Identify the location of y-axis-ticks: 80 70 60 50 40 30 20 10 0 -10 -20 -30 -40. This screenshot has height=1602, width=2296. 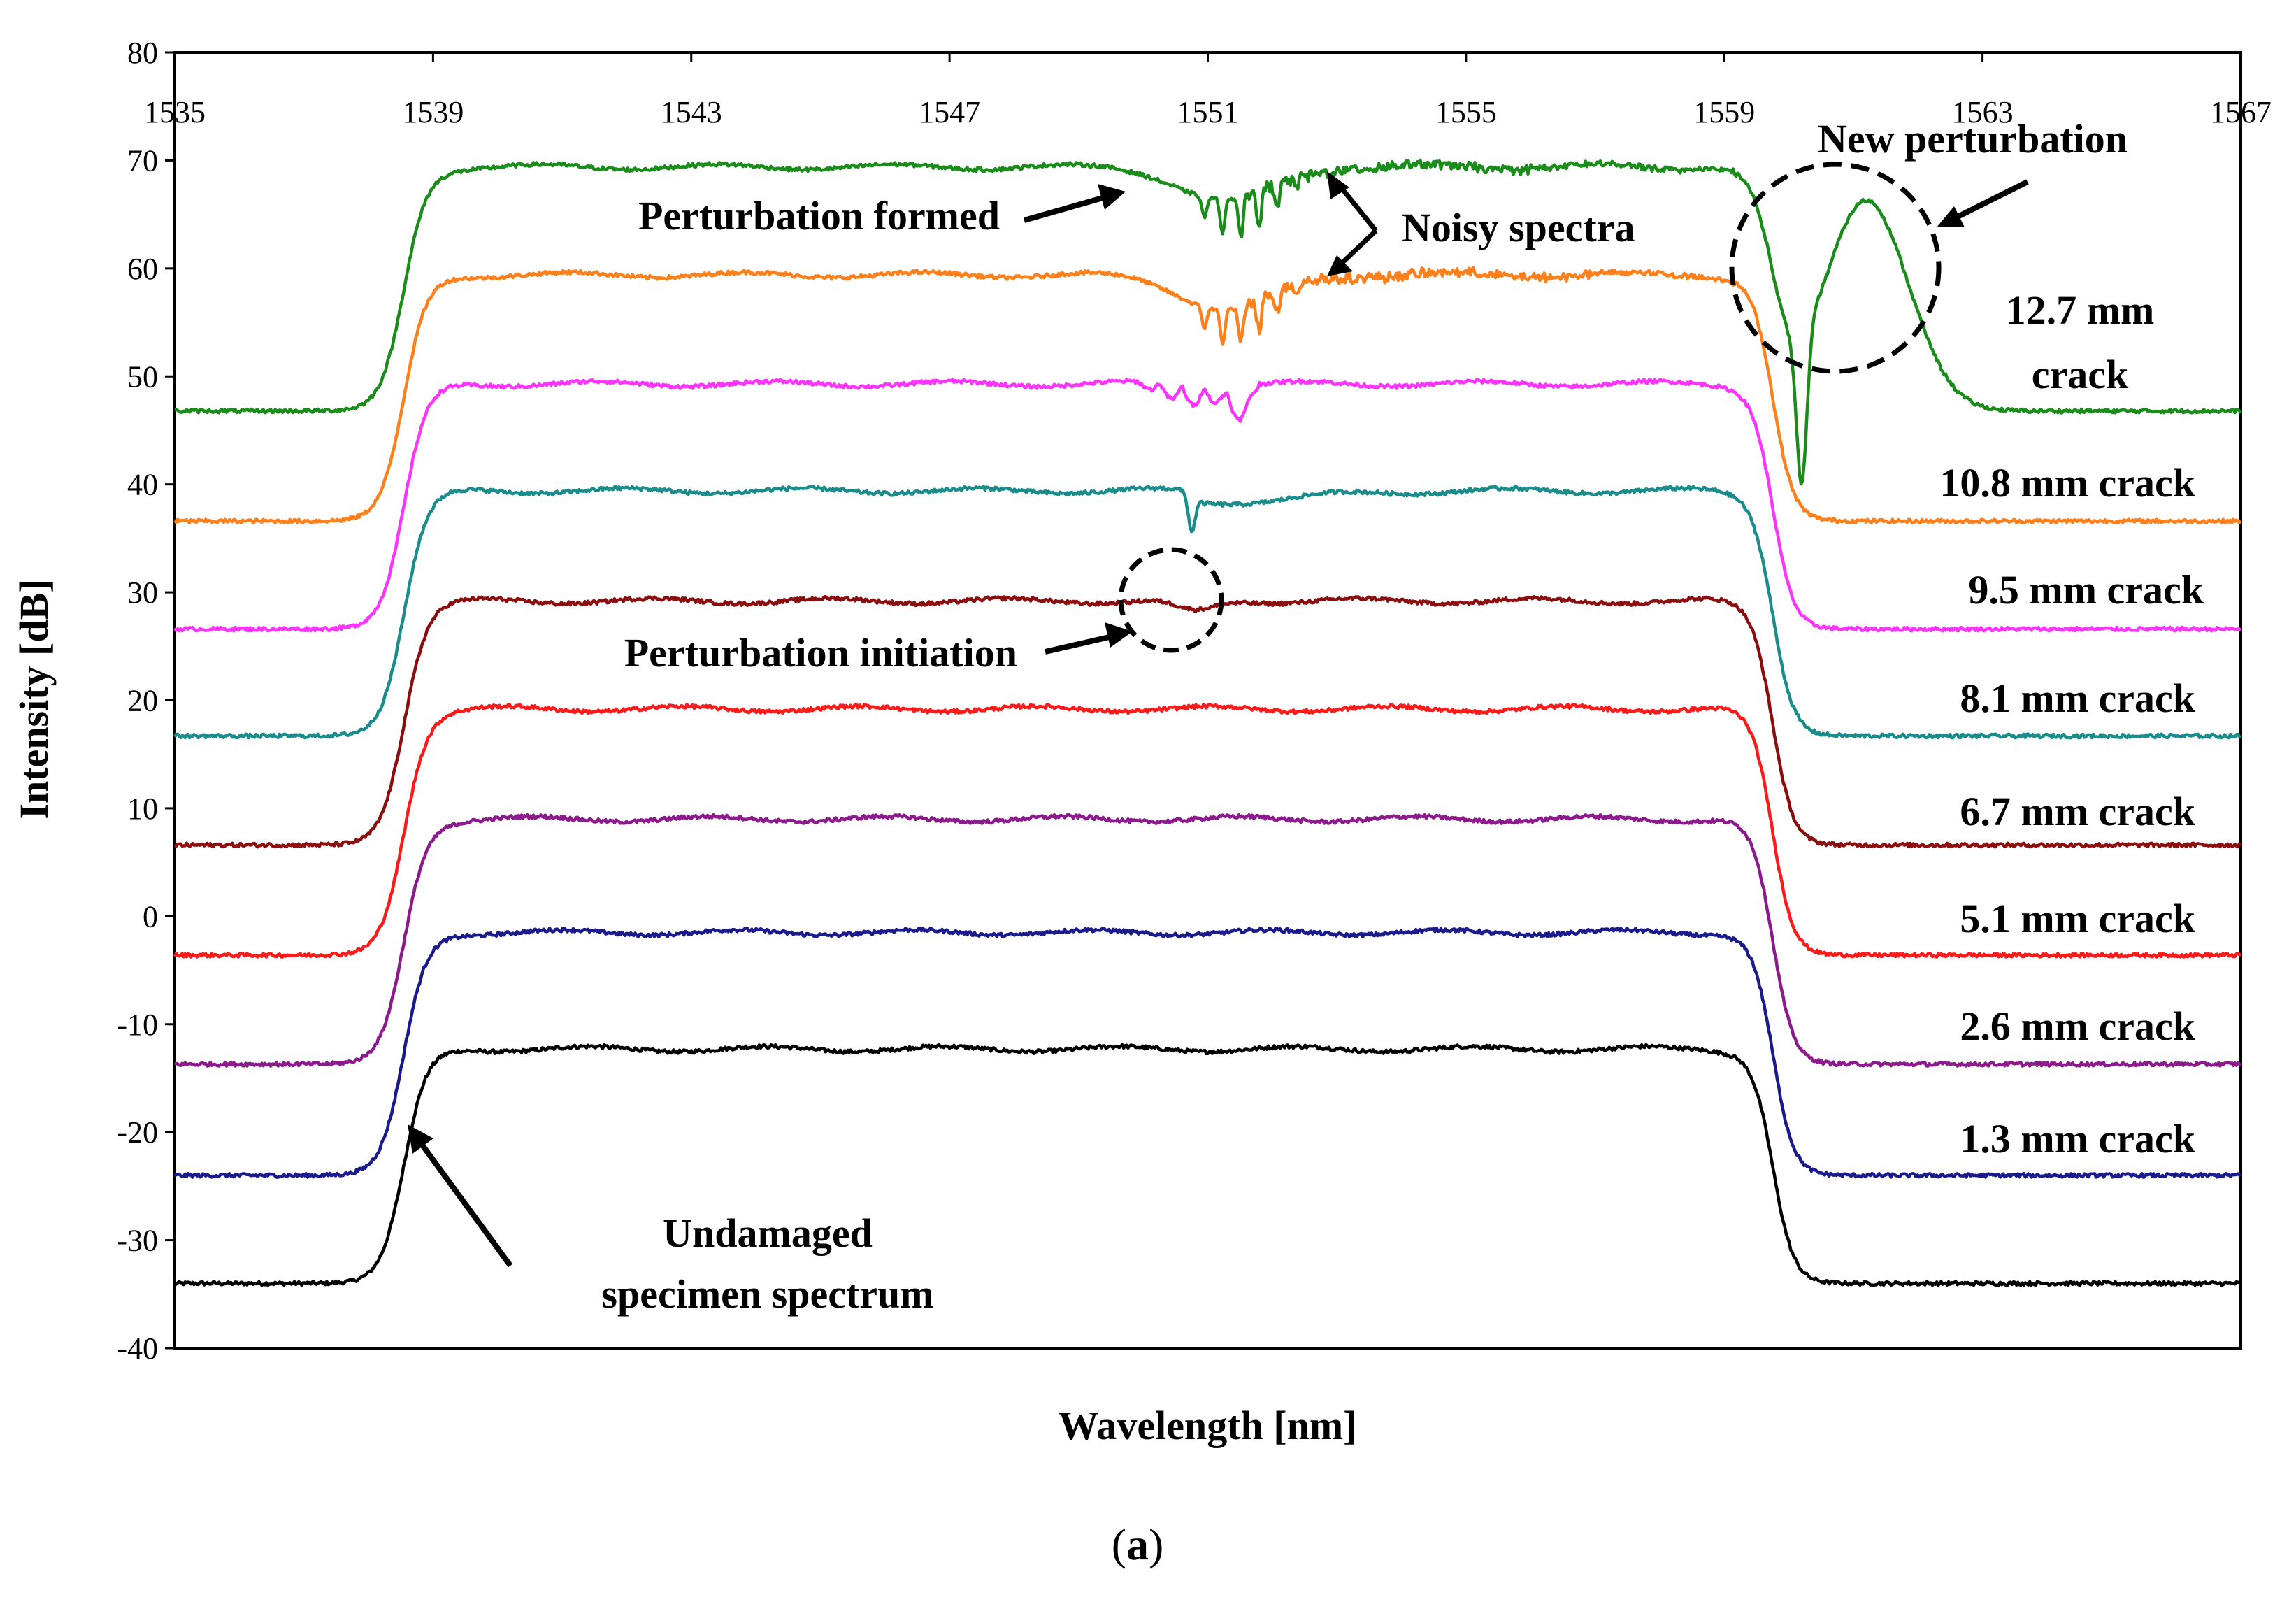
(146, 701).